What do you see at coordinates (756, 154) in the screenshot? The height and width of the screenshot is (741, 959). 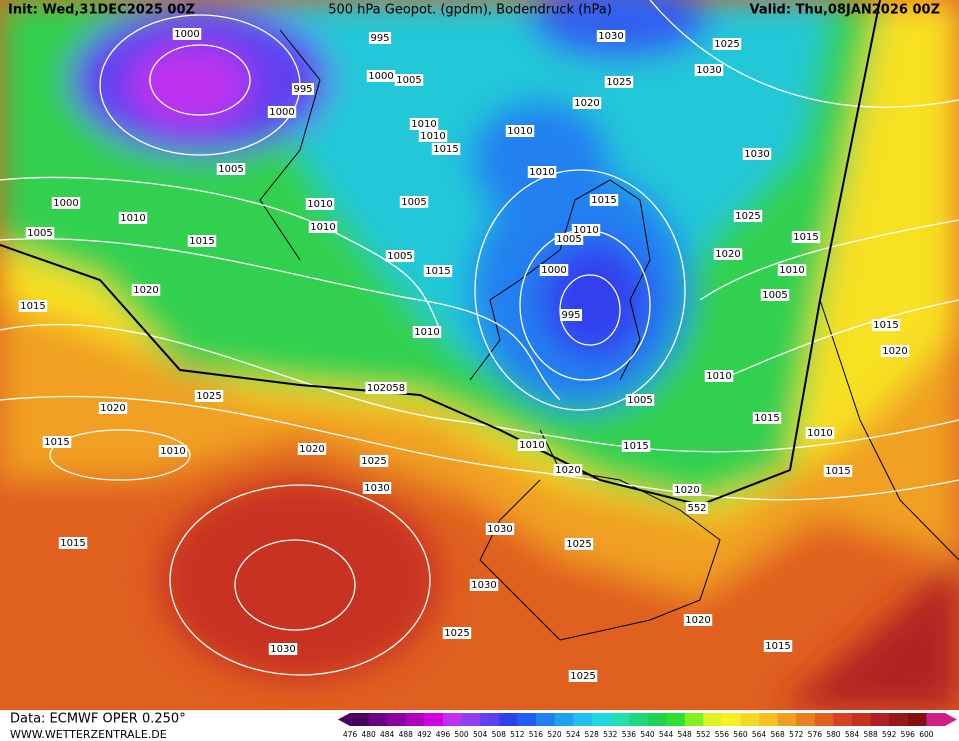 I see `isobar-value: 1030` at bounding box center [756, 154].